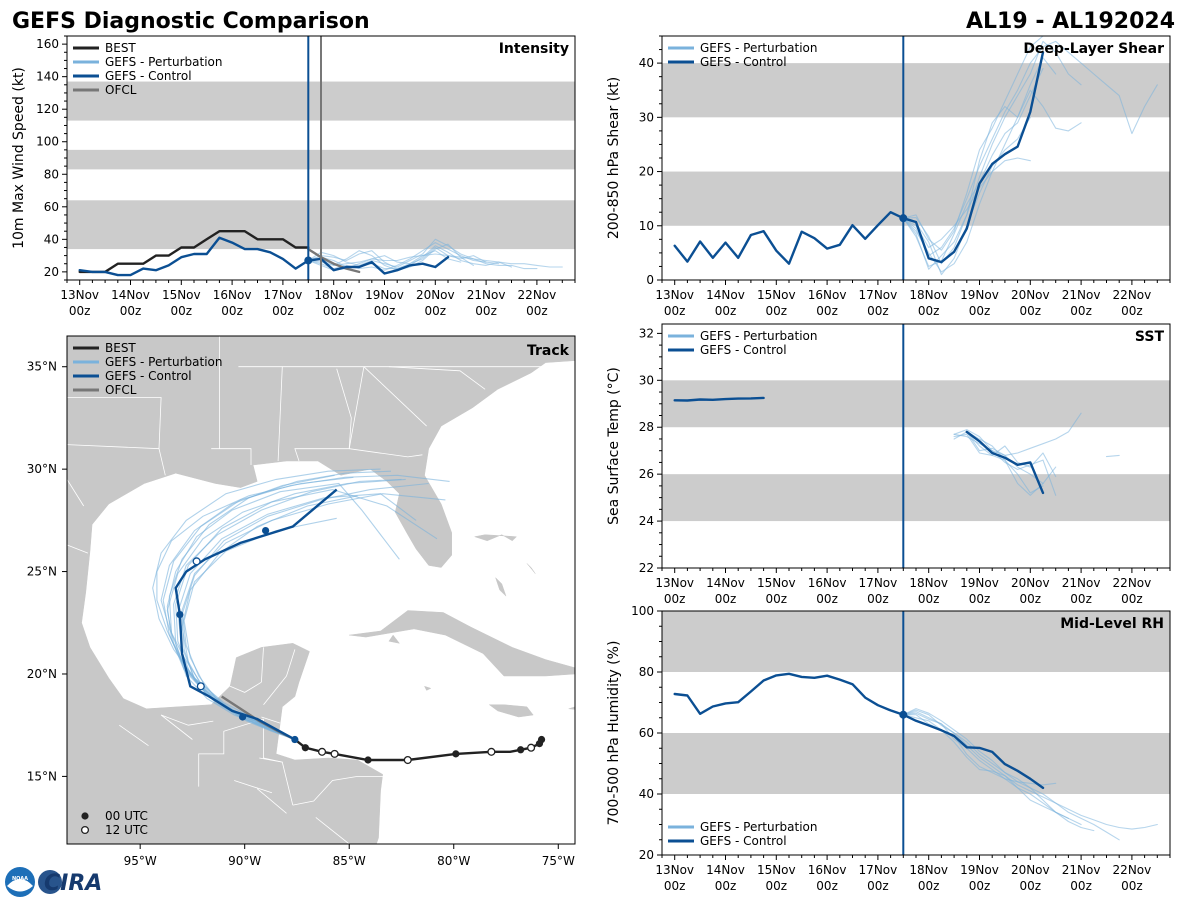 The width and height of the screenshot is (1200, 900). Describe the element at coordinates (51, 207) in the screenshot. I see `intensity-ytick-label-2: 60` at that location.